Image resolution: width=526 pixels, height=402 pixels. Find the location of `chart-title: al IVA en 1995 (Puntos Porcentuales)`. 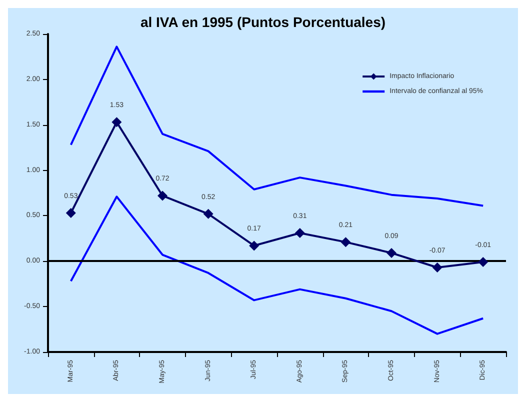

chart-title: al IVA en 1995 (Puntos Porcentuales) is located at coordinates (263, 22).